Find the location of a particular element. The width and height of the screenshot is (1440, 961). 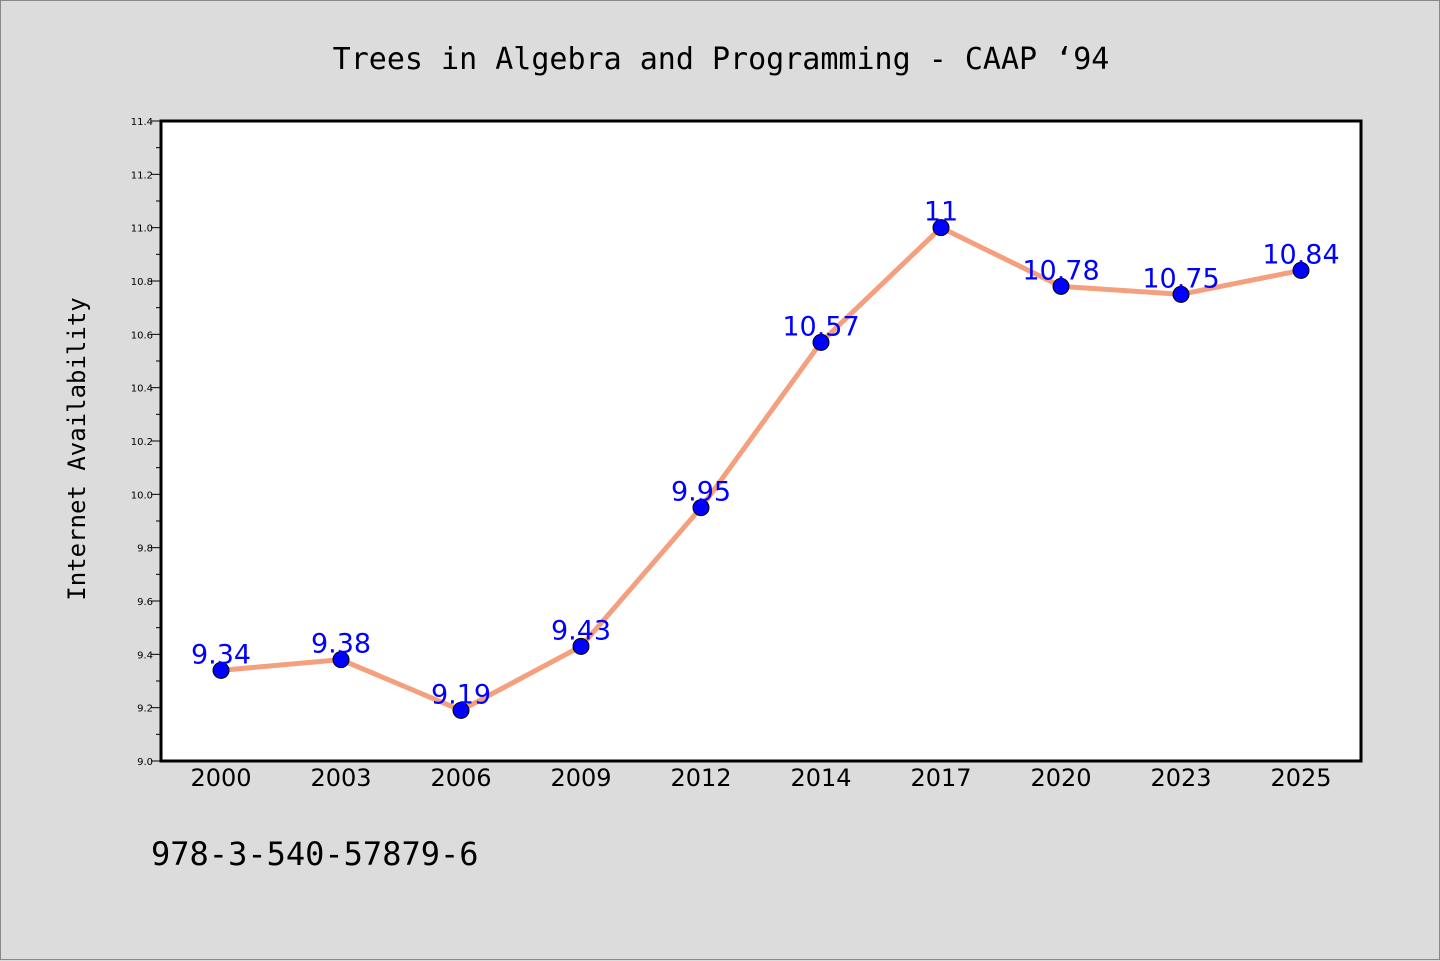

y-tick-label: 9.2 is located at coordinates (145, 709).